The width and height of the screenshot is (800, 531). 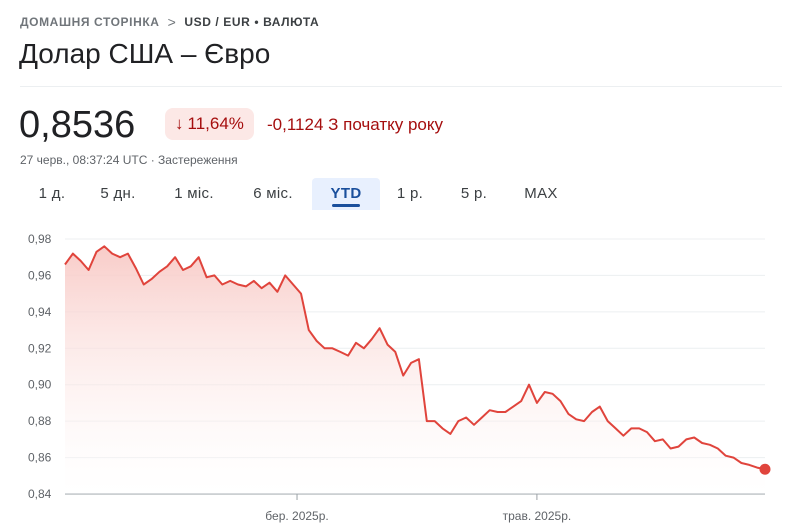 I want to click on tab-1-day: 1 д., so click(x=52, y=193).